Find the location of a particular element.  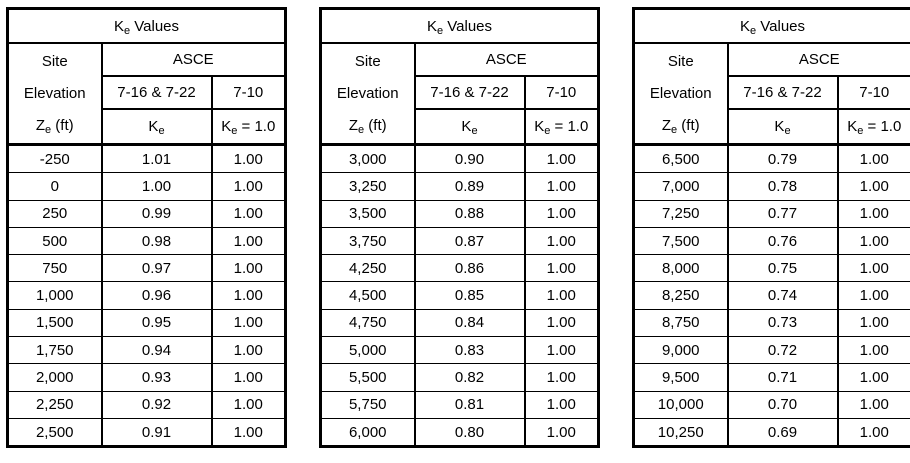

cell-site-elevation: 10,000 is located at coordinates (680, 404).